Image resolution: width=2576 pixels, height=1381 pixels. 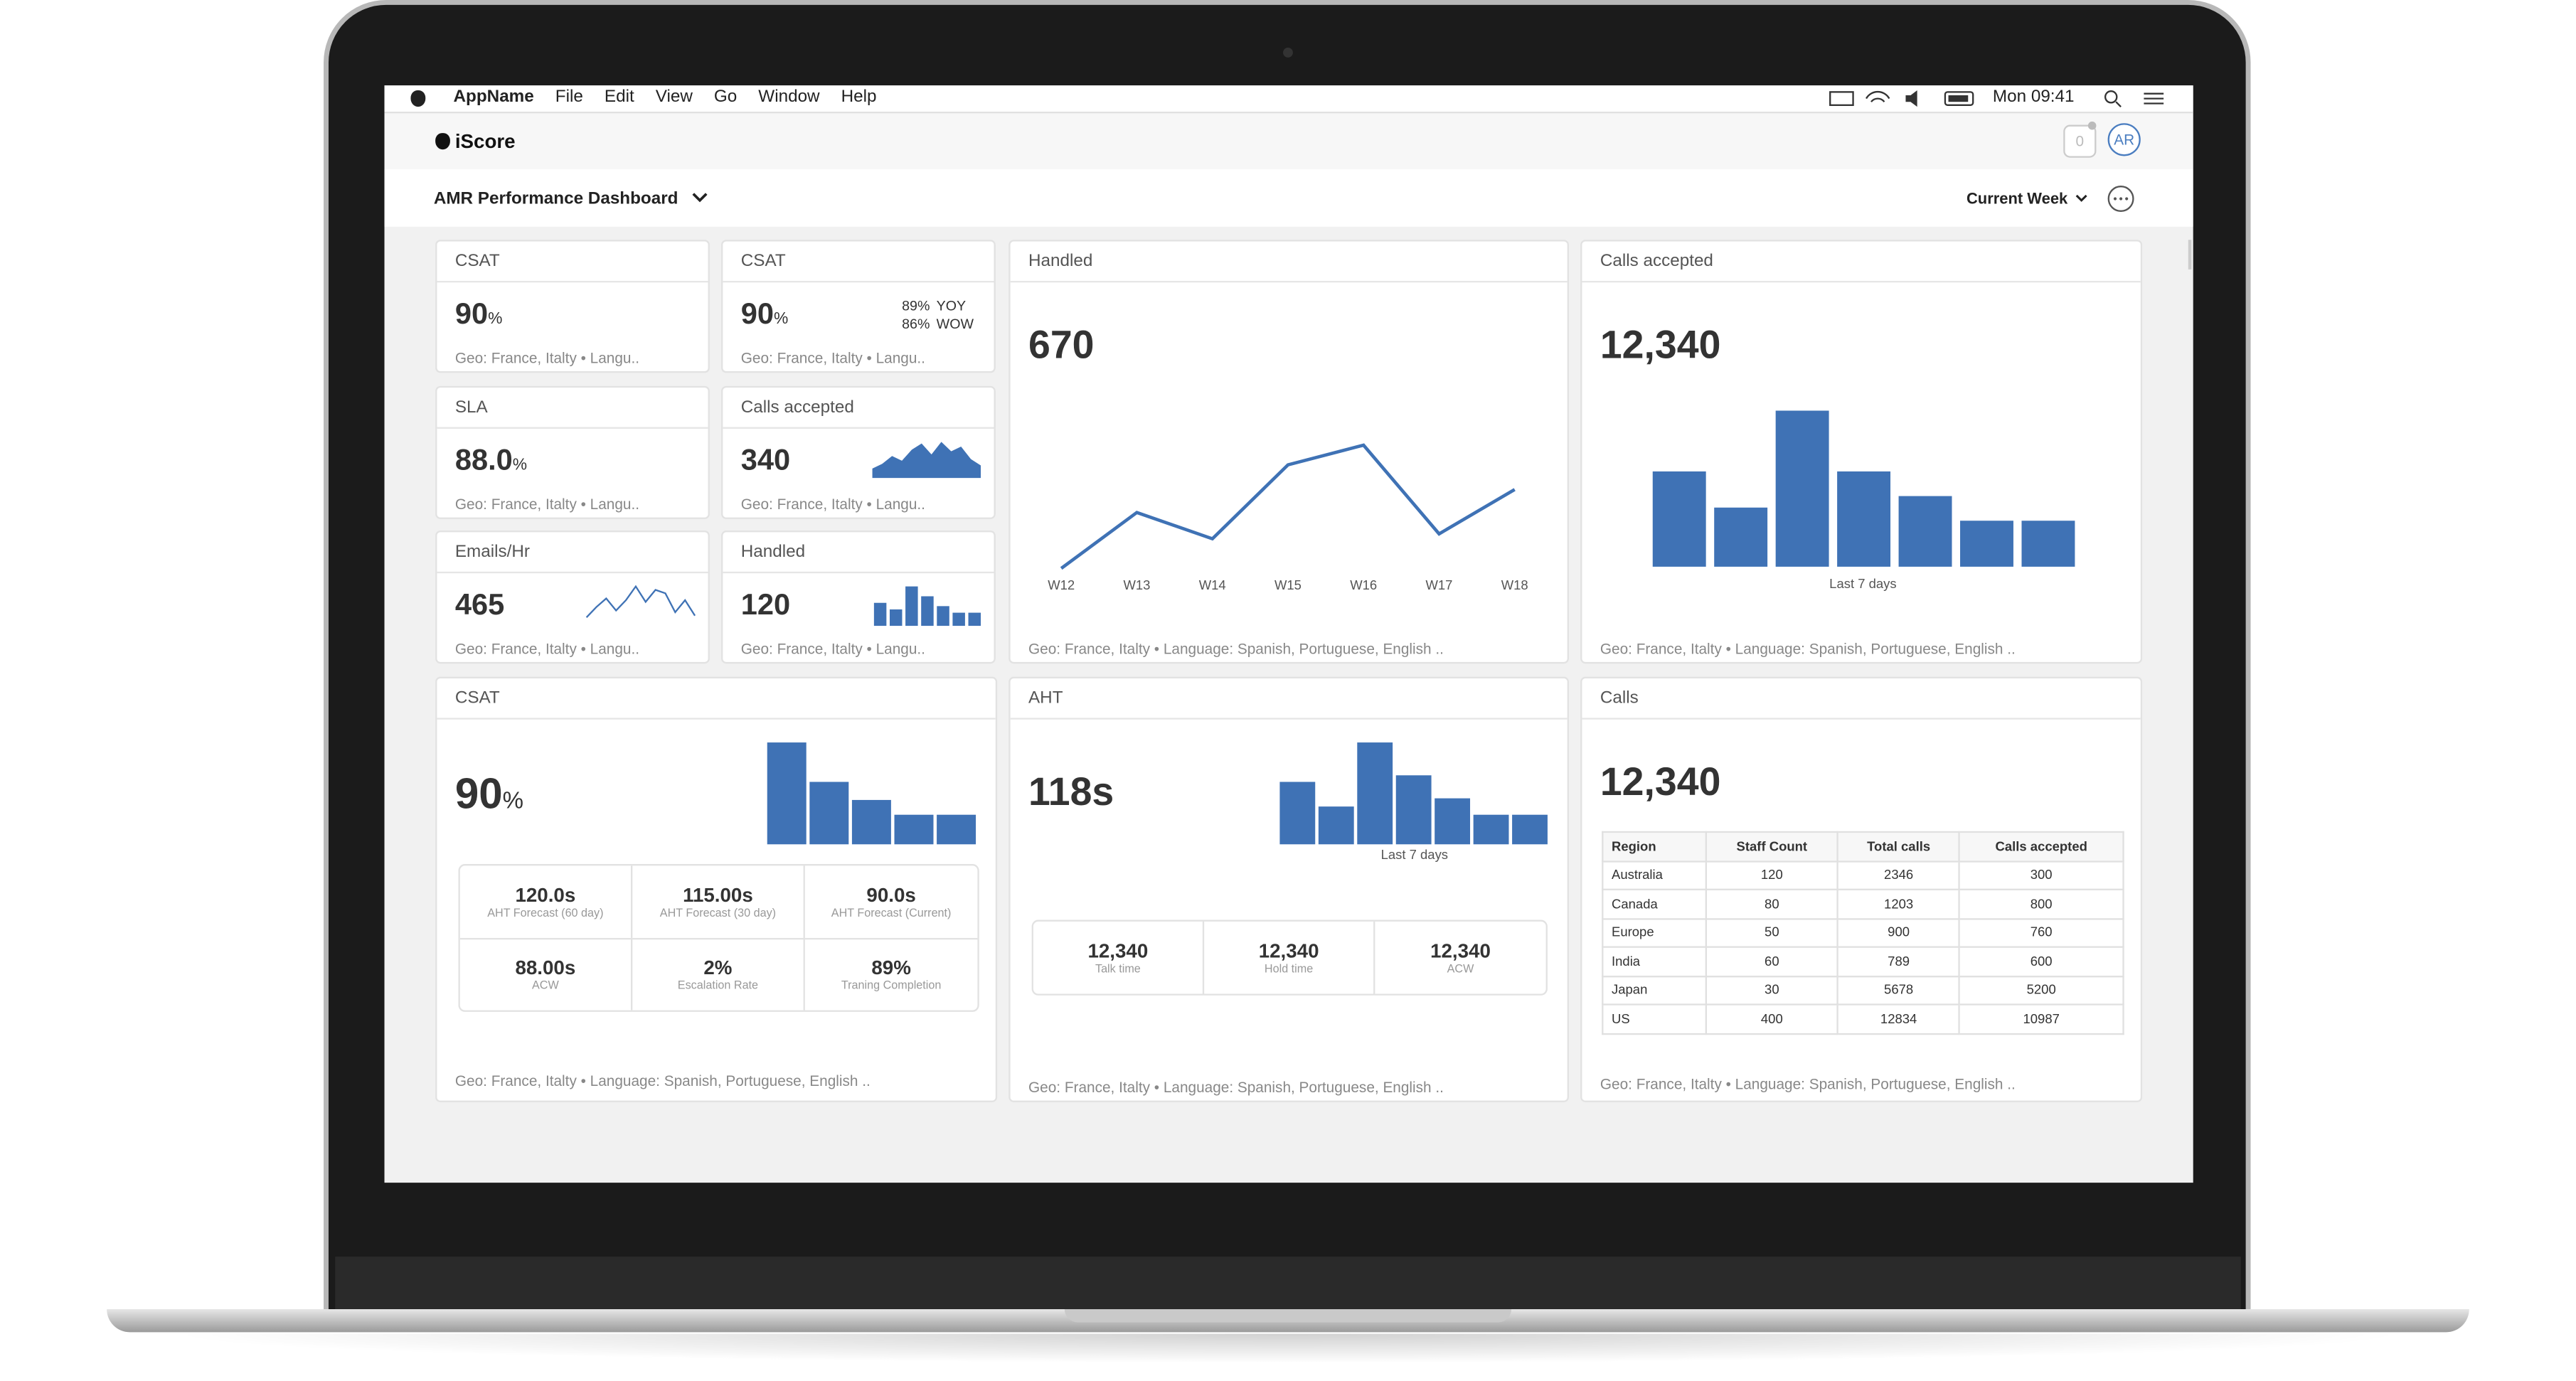 I want to click on value-number: 12,340, so click(x=1660, y=782).